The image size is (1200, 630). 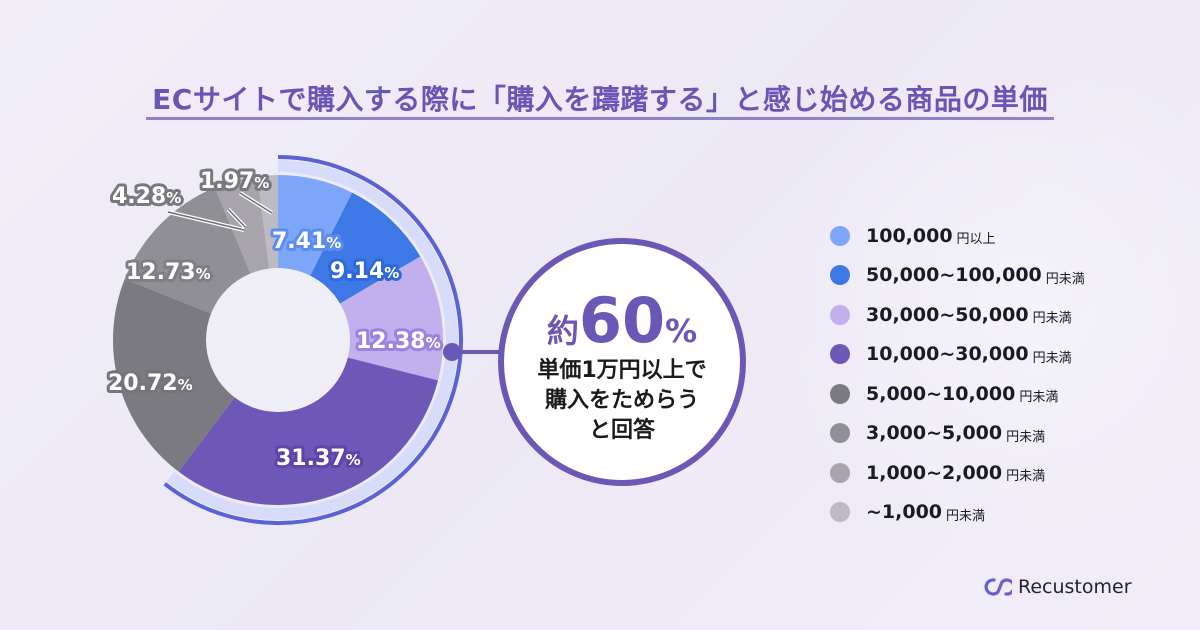 I want to click on callout-number: 60, so click(x=622, y=320).